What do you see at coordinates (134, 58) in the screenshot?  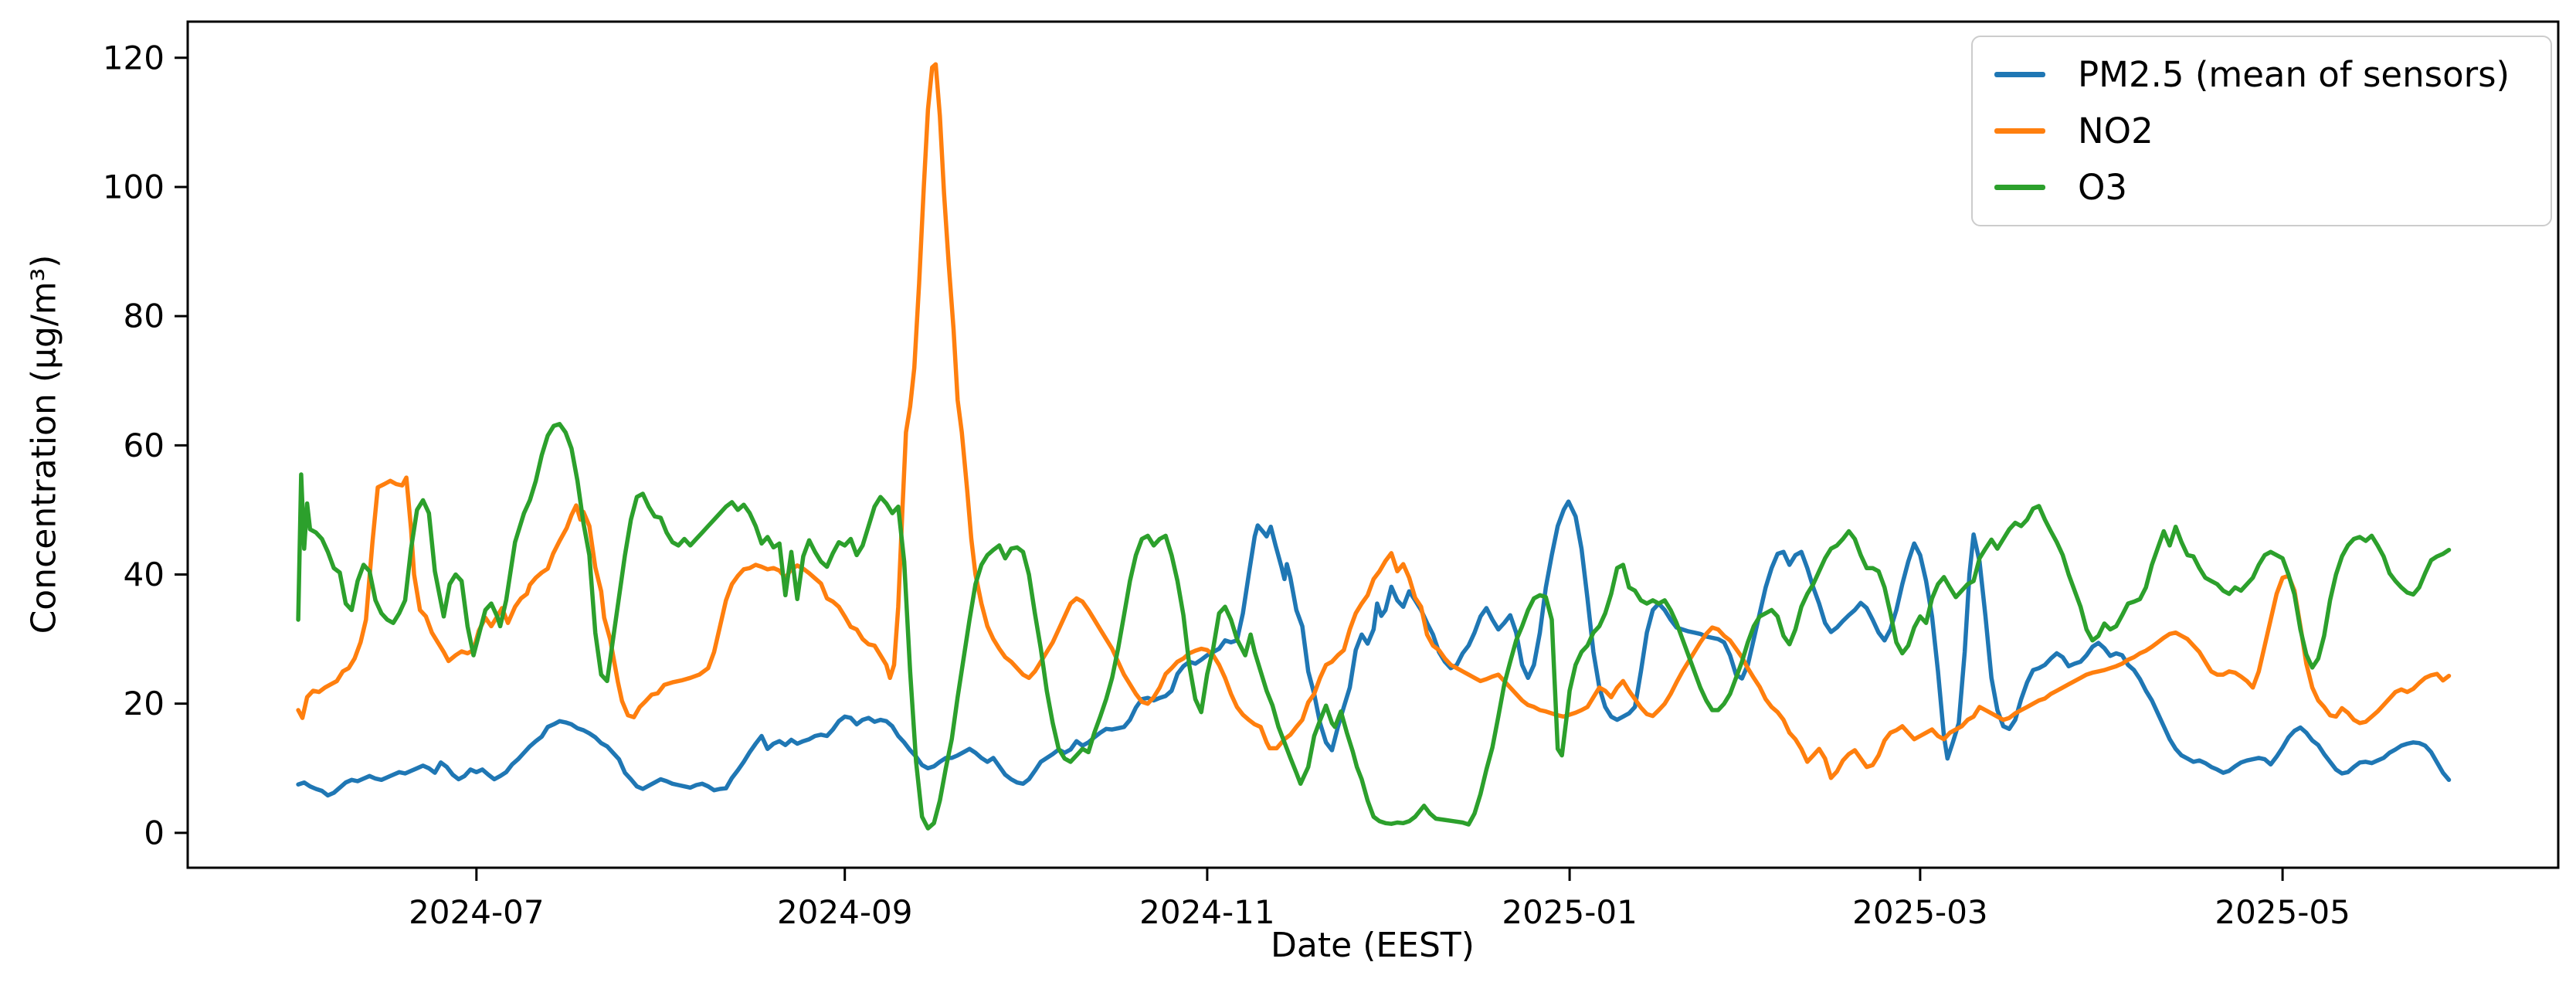 I see `y-tick-label: 120` at bounding box center [134, 58].